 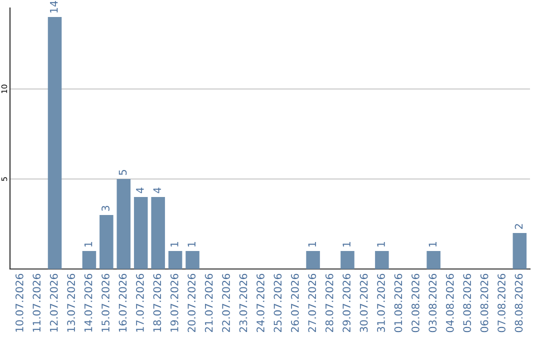 What do you see at coordinates (54, 7) in the screenshot?
I see `data-label: 14` at bounding box center [54, 7].